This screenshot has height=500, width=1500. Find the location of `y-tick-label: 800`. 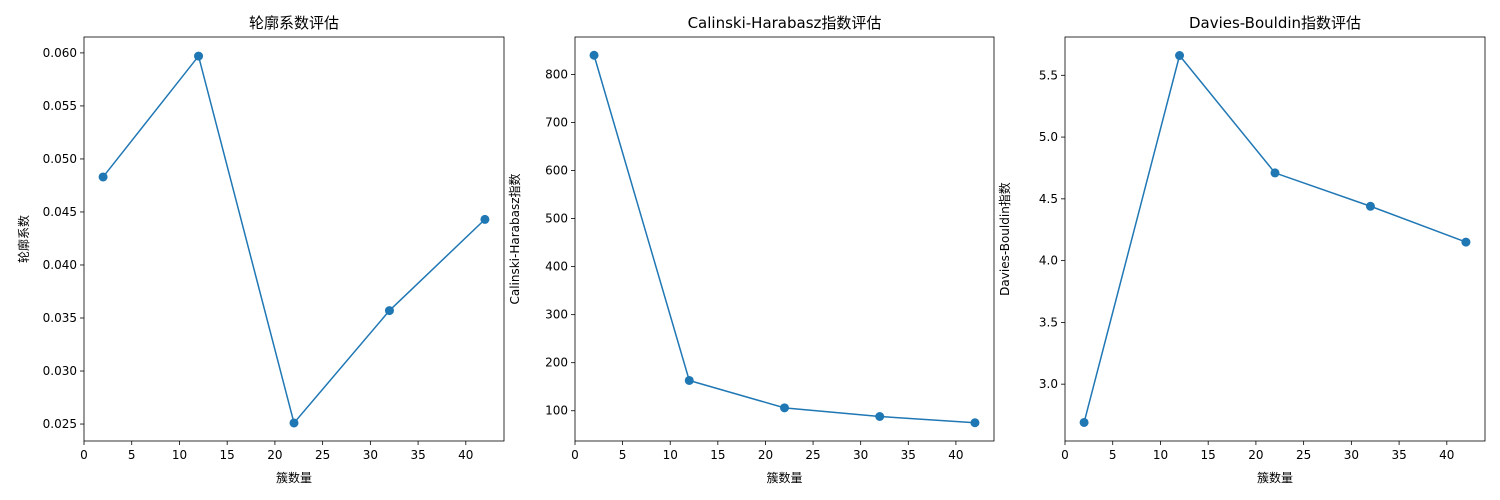

y-tick-label: 800 is located at coordinates (556, 74).